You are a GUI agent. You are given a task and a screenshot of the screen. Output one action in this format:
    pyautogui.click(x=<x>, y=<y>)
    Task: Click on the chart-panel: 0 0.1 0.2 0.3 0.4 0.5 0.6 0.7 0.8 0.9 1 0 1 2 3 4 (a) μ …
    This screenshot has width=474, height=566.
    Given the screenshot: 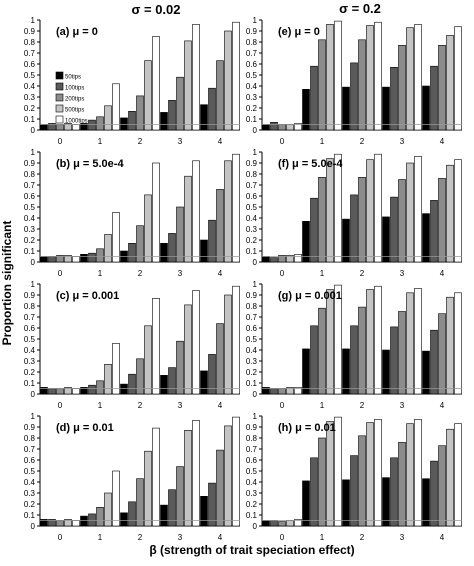 What is the action you would take?
    pyautogui.click(x=132, y=81)
    